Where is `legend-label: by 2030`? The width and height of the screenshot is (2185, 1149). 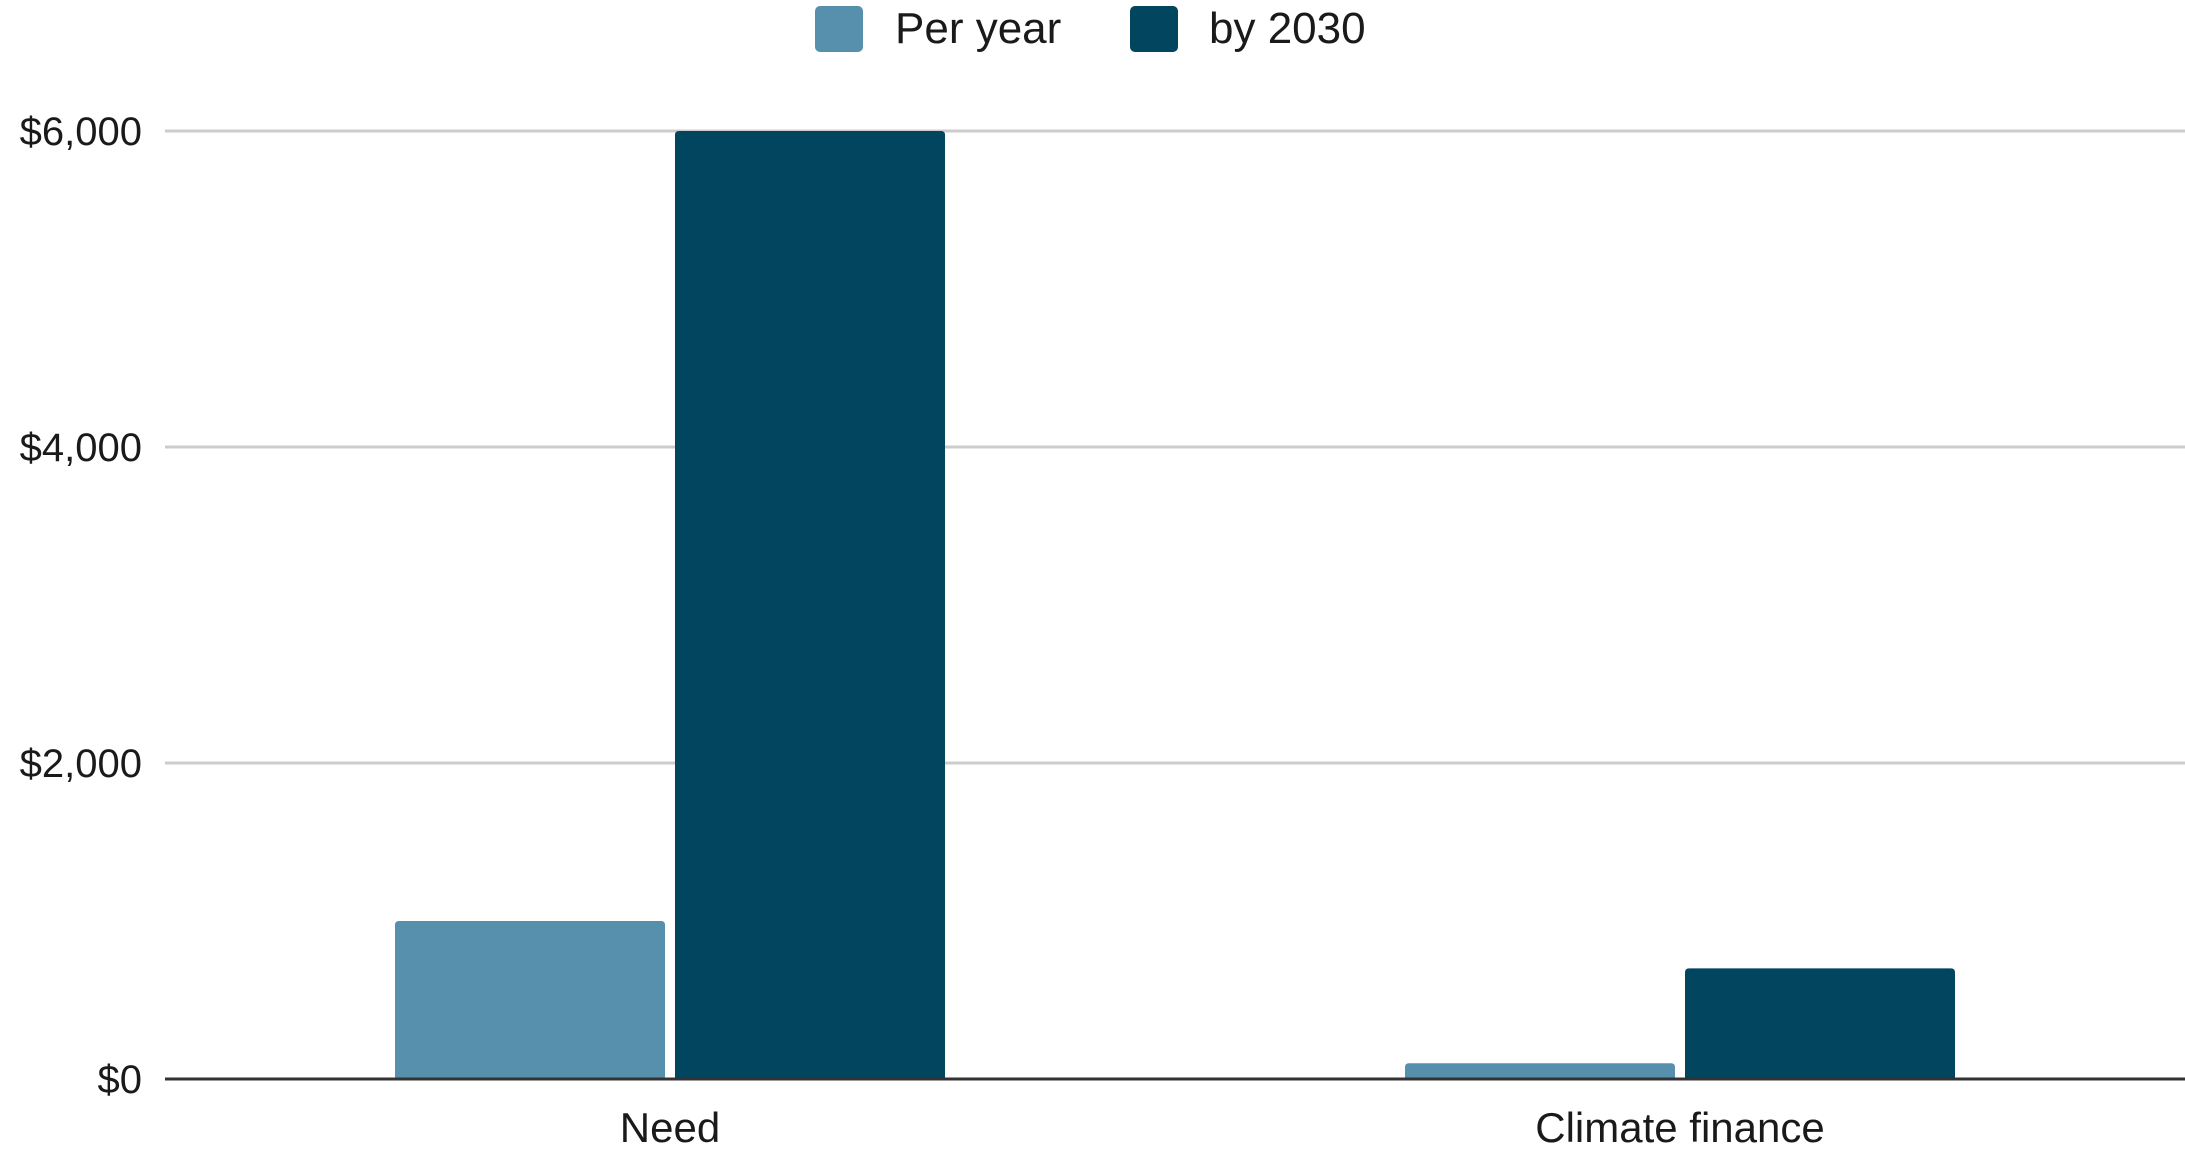
legend-label: by 2030 is located at coordinates (1287, 28).